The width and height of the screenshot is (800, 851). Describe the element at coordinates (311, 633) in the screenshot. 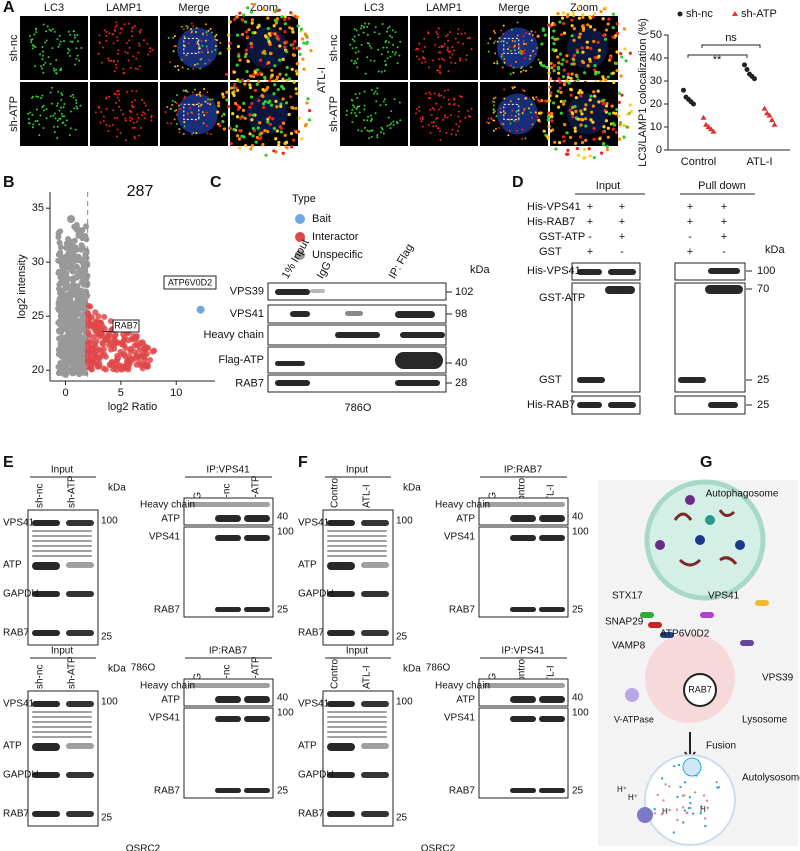

I see `row-label: RAB7` at that location.